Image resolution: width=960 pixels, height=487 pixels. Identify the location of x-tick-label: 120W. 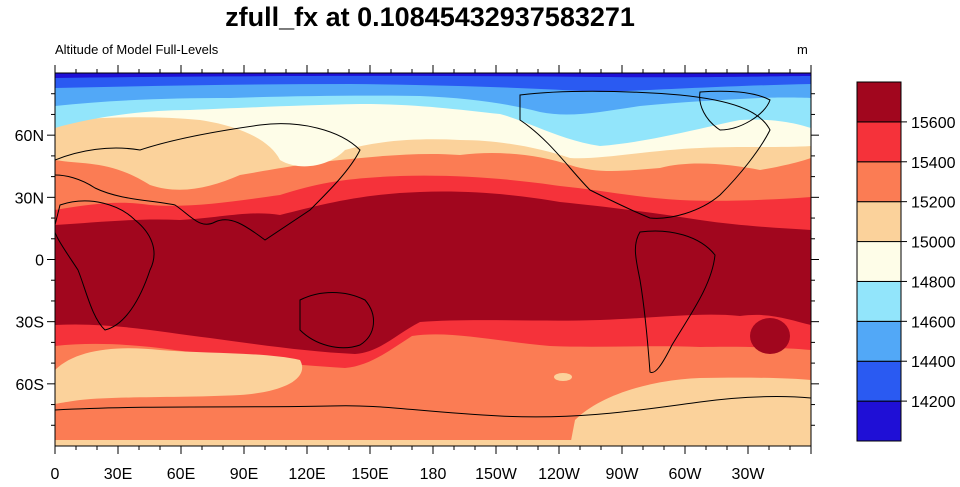
(559, 474).